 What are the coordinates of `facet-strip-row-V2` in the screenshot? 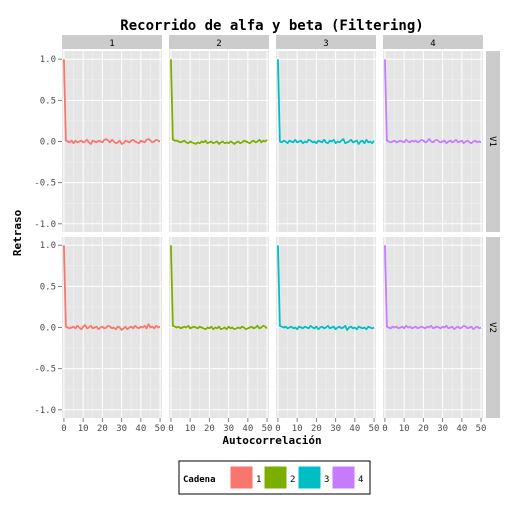 It's located at (493, 327).